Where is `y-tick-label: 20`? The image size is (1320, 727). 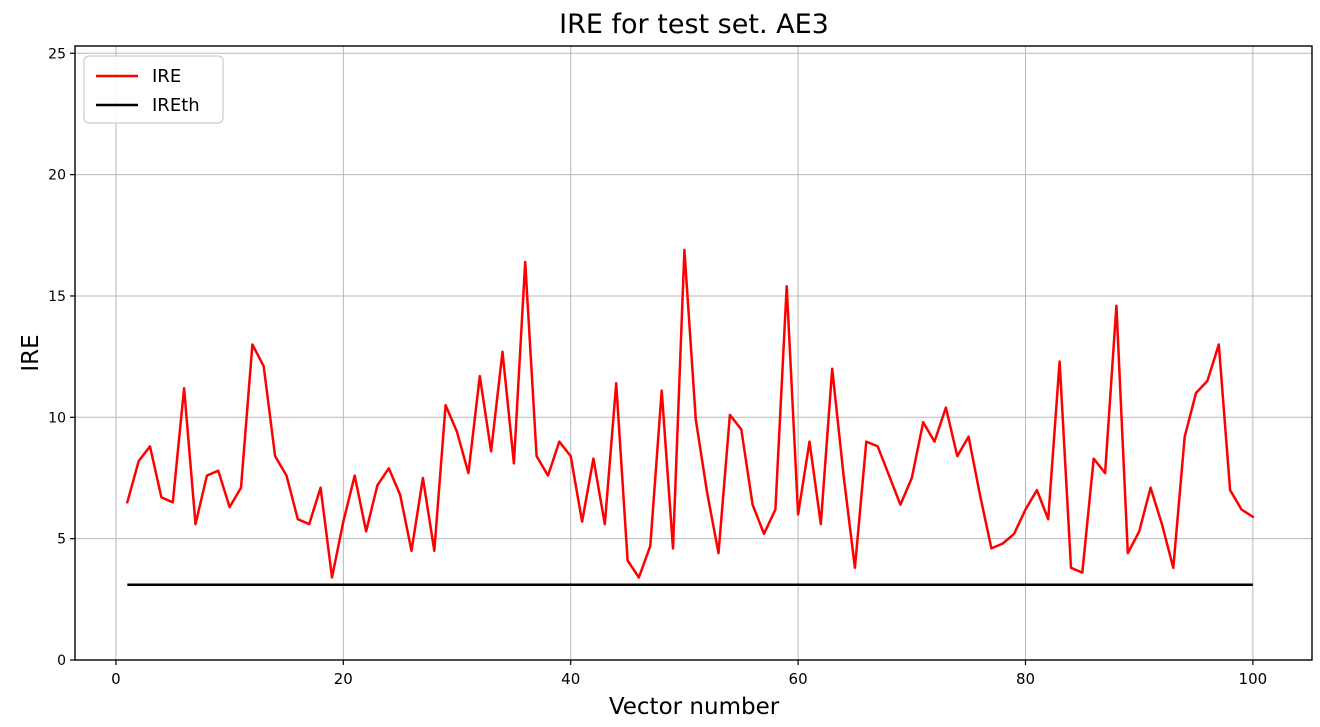 y-tick-label: 20 is located at coordinates (57, 176).